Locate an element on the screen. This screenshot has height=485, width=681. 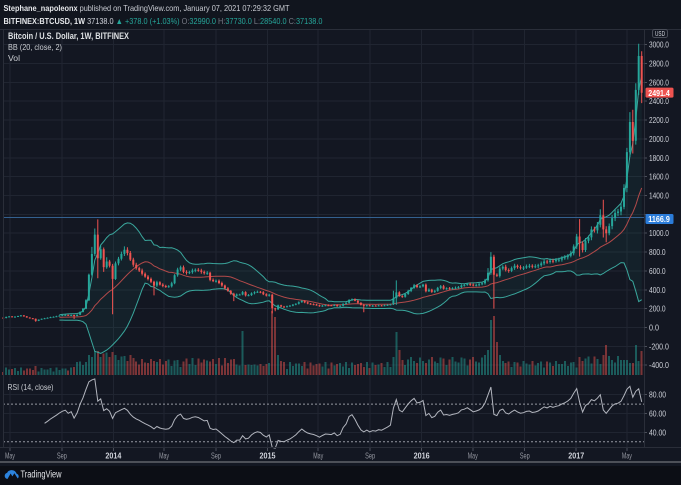
svg-text: 1800.0 is located at coordinates (659, 158).